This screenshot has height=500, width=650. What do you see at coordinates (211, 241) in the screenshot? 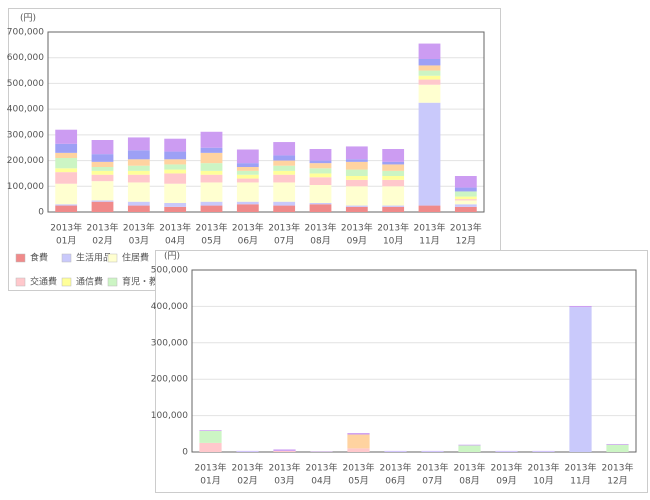
I see `x-tick-label: 05月` at bounding box center [211, 241].